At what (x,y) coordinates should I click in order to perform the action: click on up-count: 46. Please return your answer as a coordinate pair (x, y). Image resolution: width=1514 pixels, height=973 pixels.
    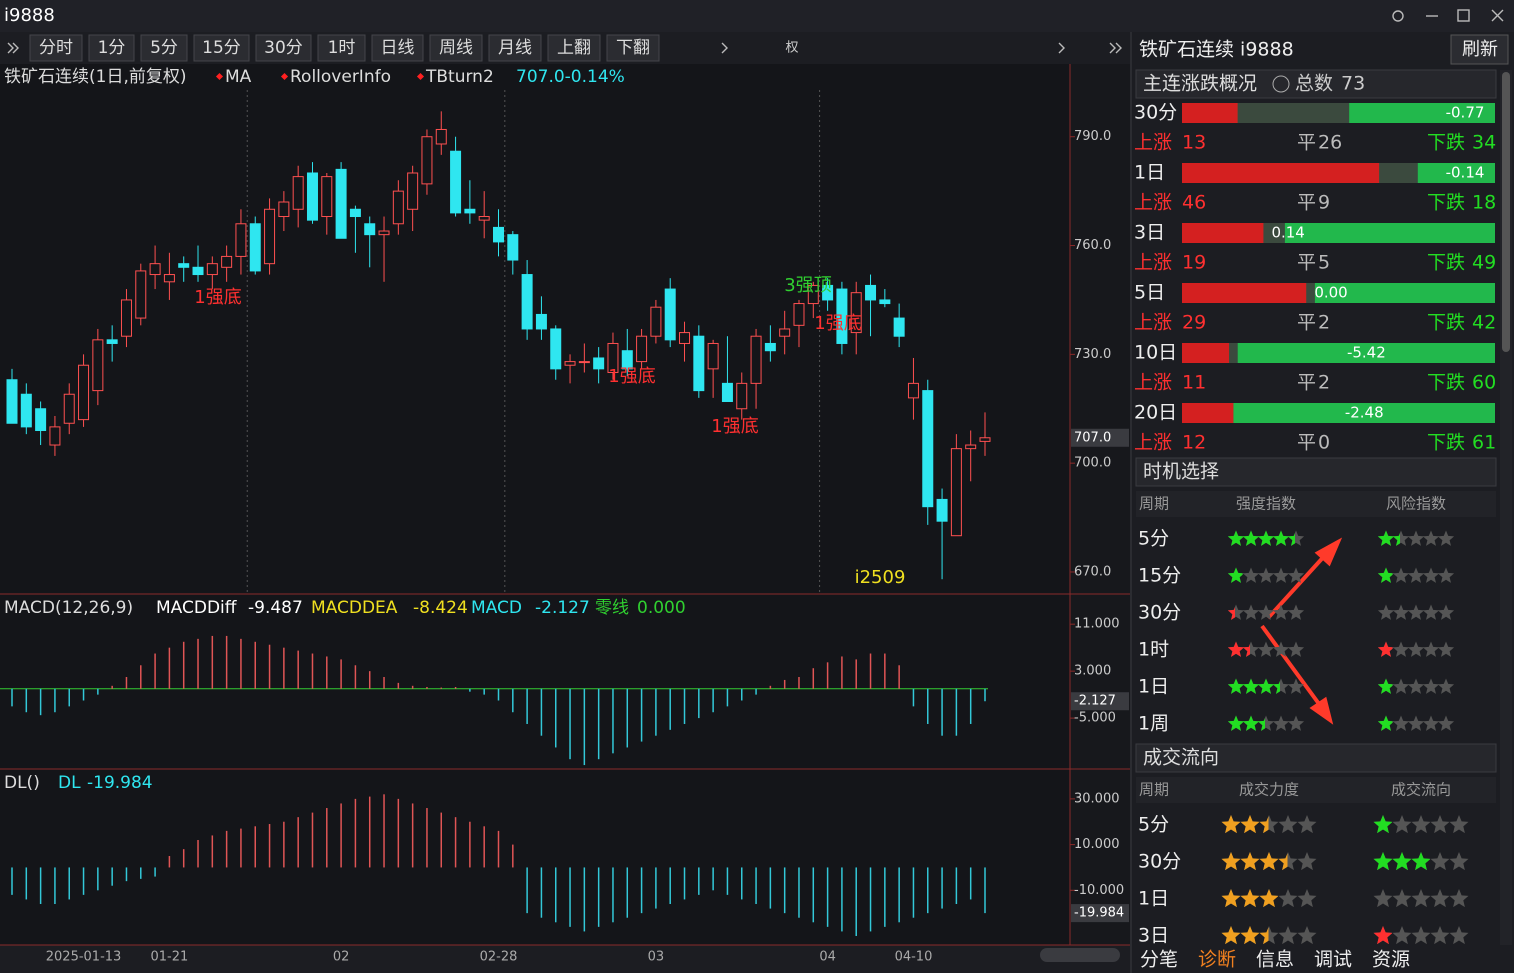
    Looking at the image, I should click on (1194, 203).